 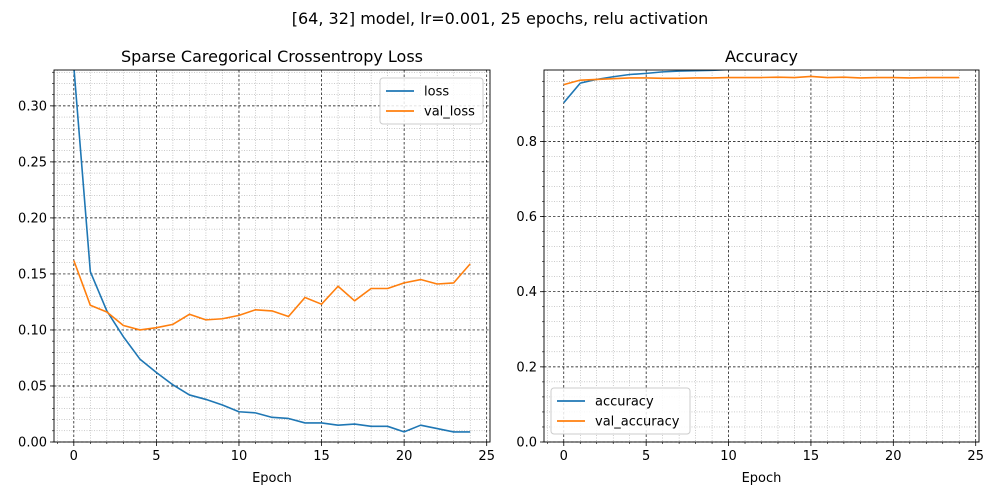 What do you see at coordinates (761, 80) in the screenshot?
I see `series-line-val_accuracy` at bounding box center [761, 80].